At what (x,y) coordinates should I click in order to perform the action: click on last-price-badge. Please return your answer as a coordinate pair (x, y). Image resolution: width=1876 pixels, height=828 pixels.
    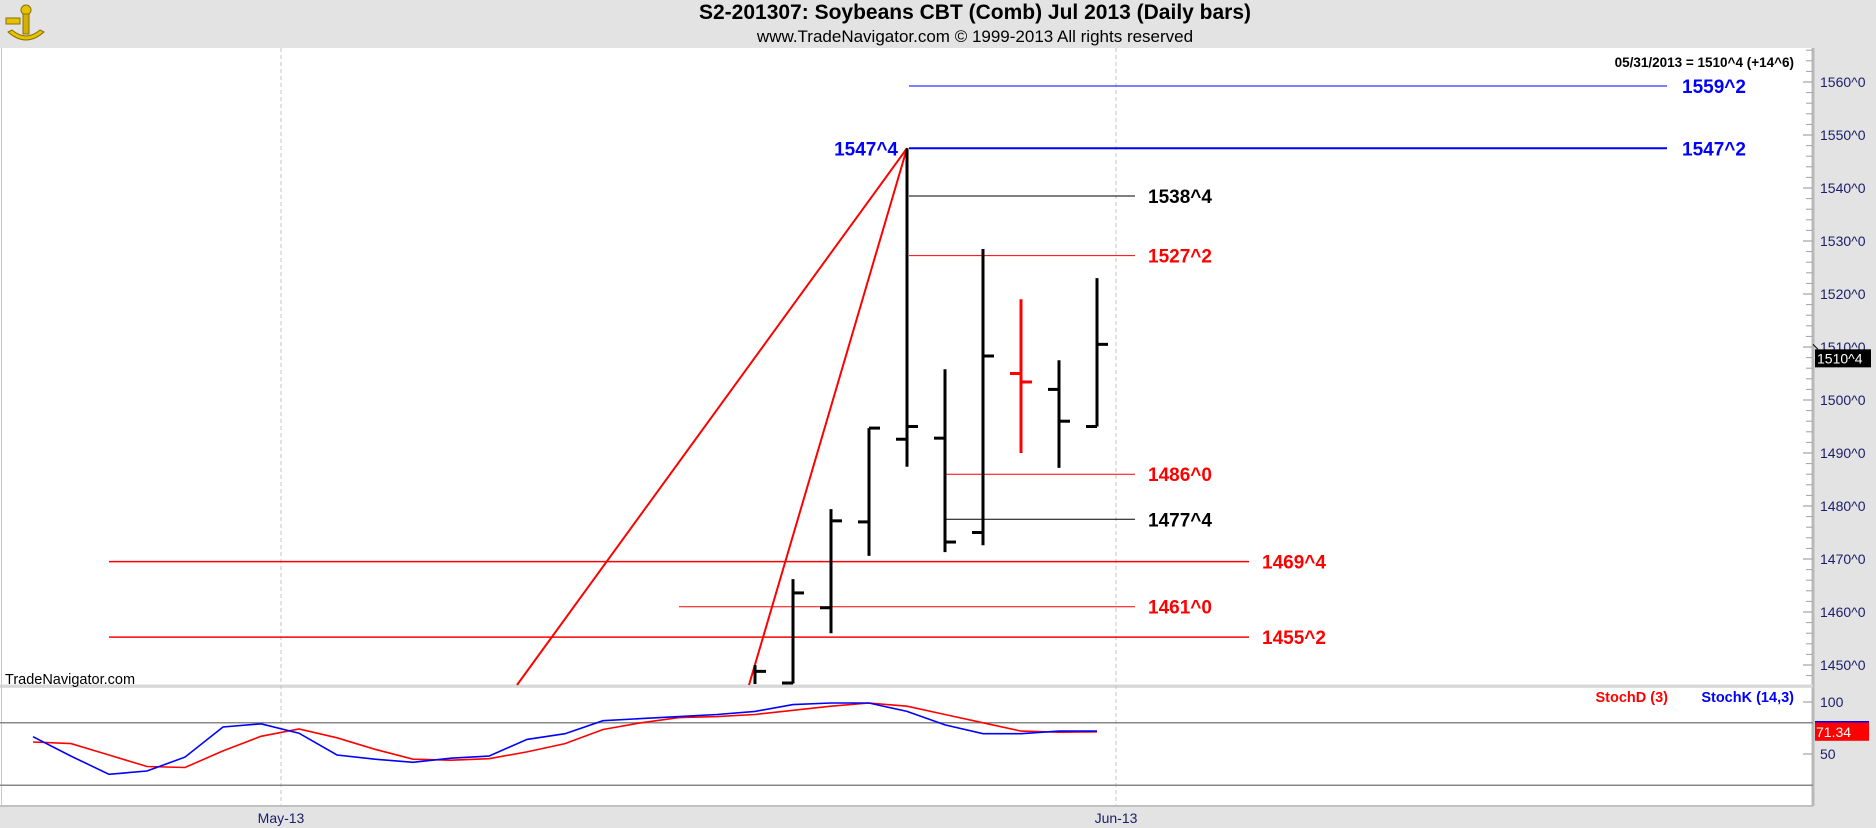
    Looking at the image, I should click on (1843, 358).